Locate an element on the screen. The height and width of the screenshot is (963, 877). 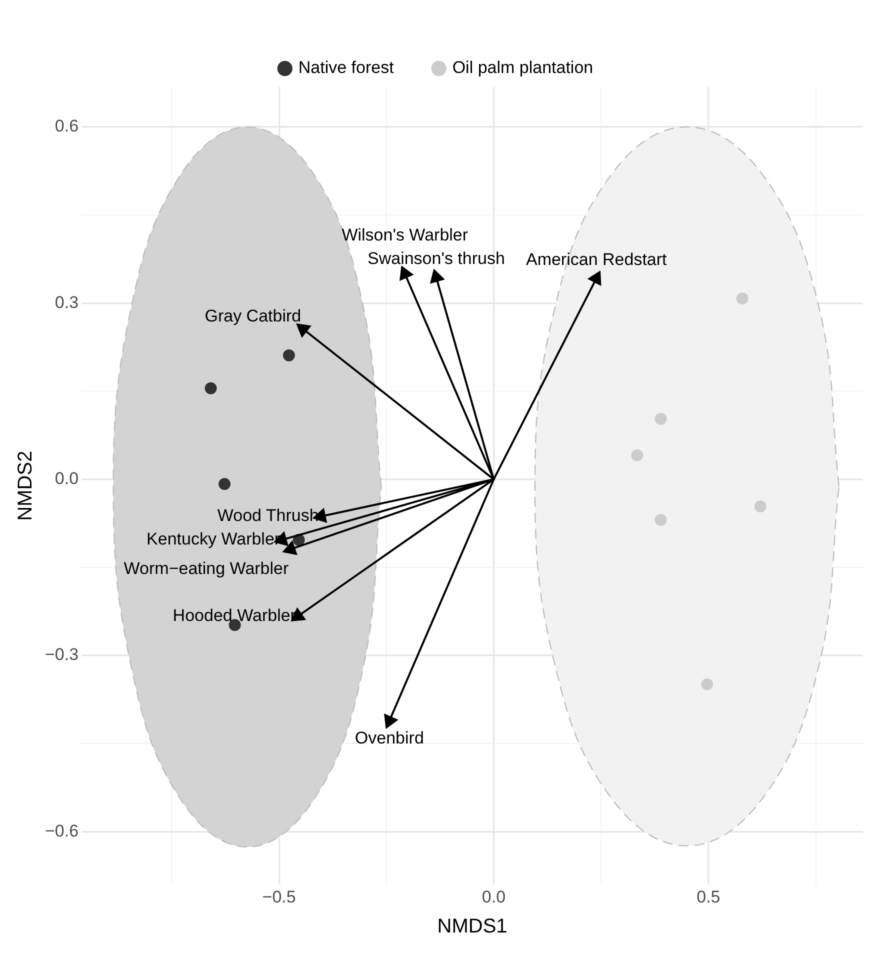
annotation: Wilson's Warbler is located at coordinates (405, 234).